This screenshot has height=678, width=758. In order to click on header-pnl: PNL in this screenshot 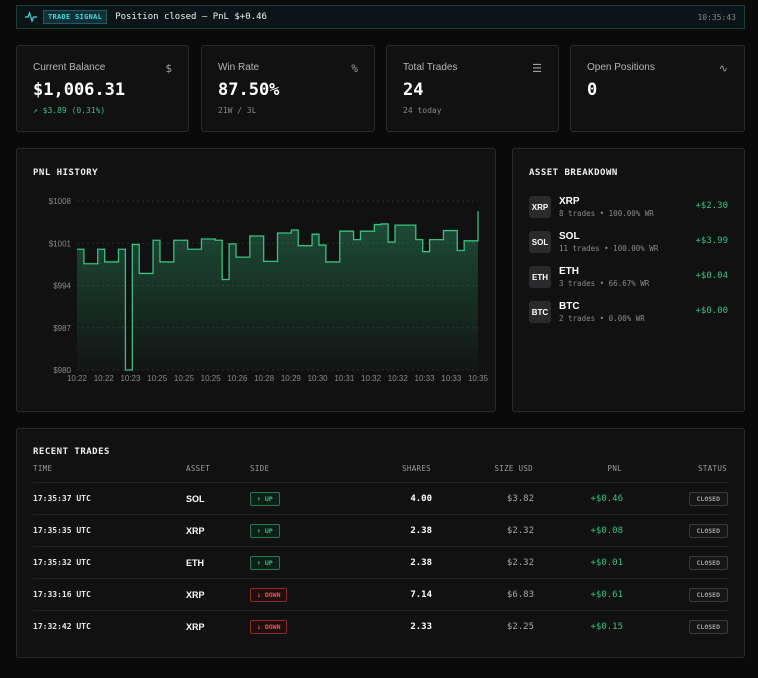, I will do `click(614, 468)`.